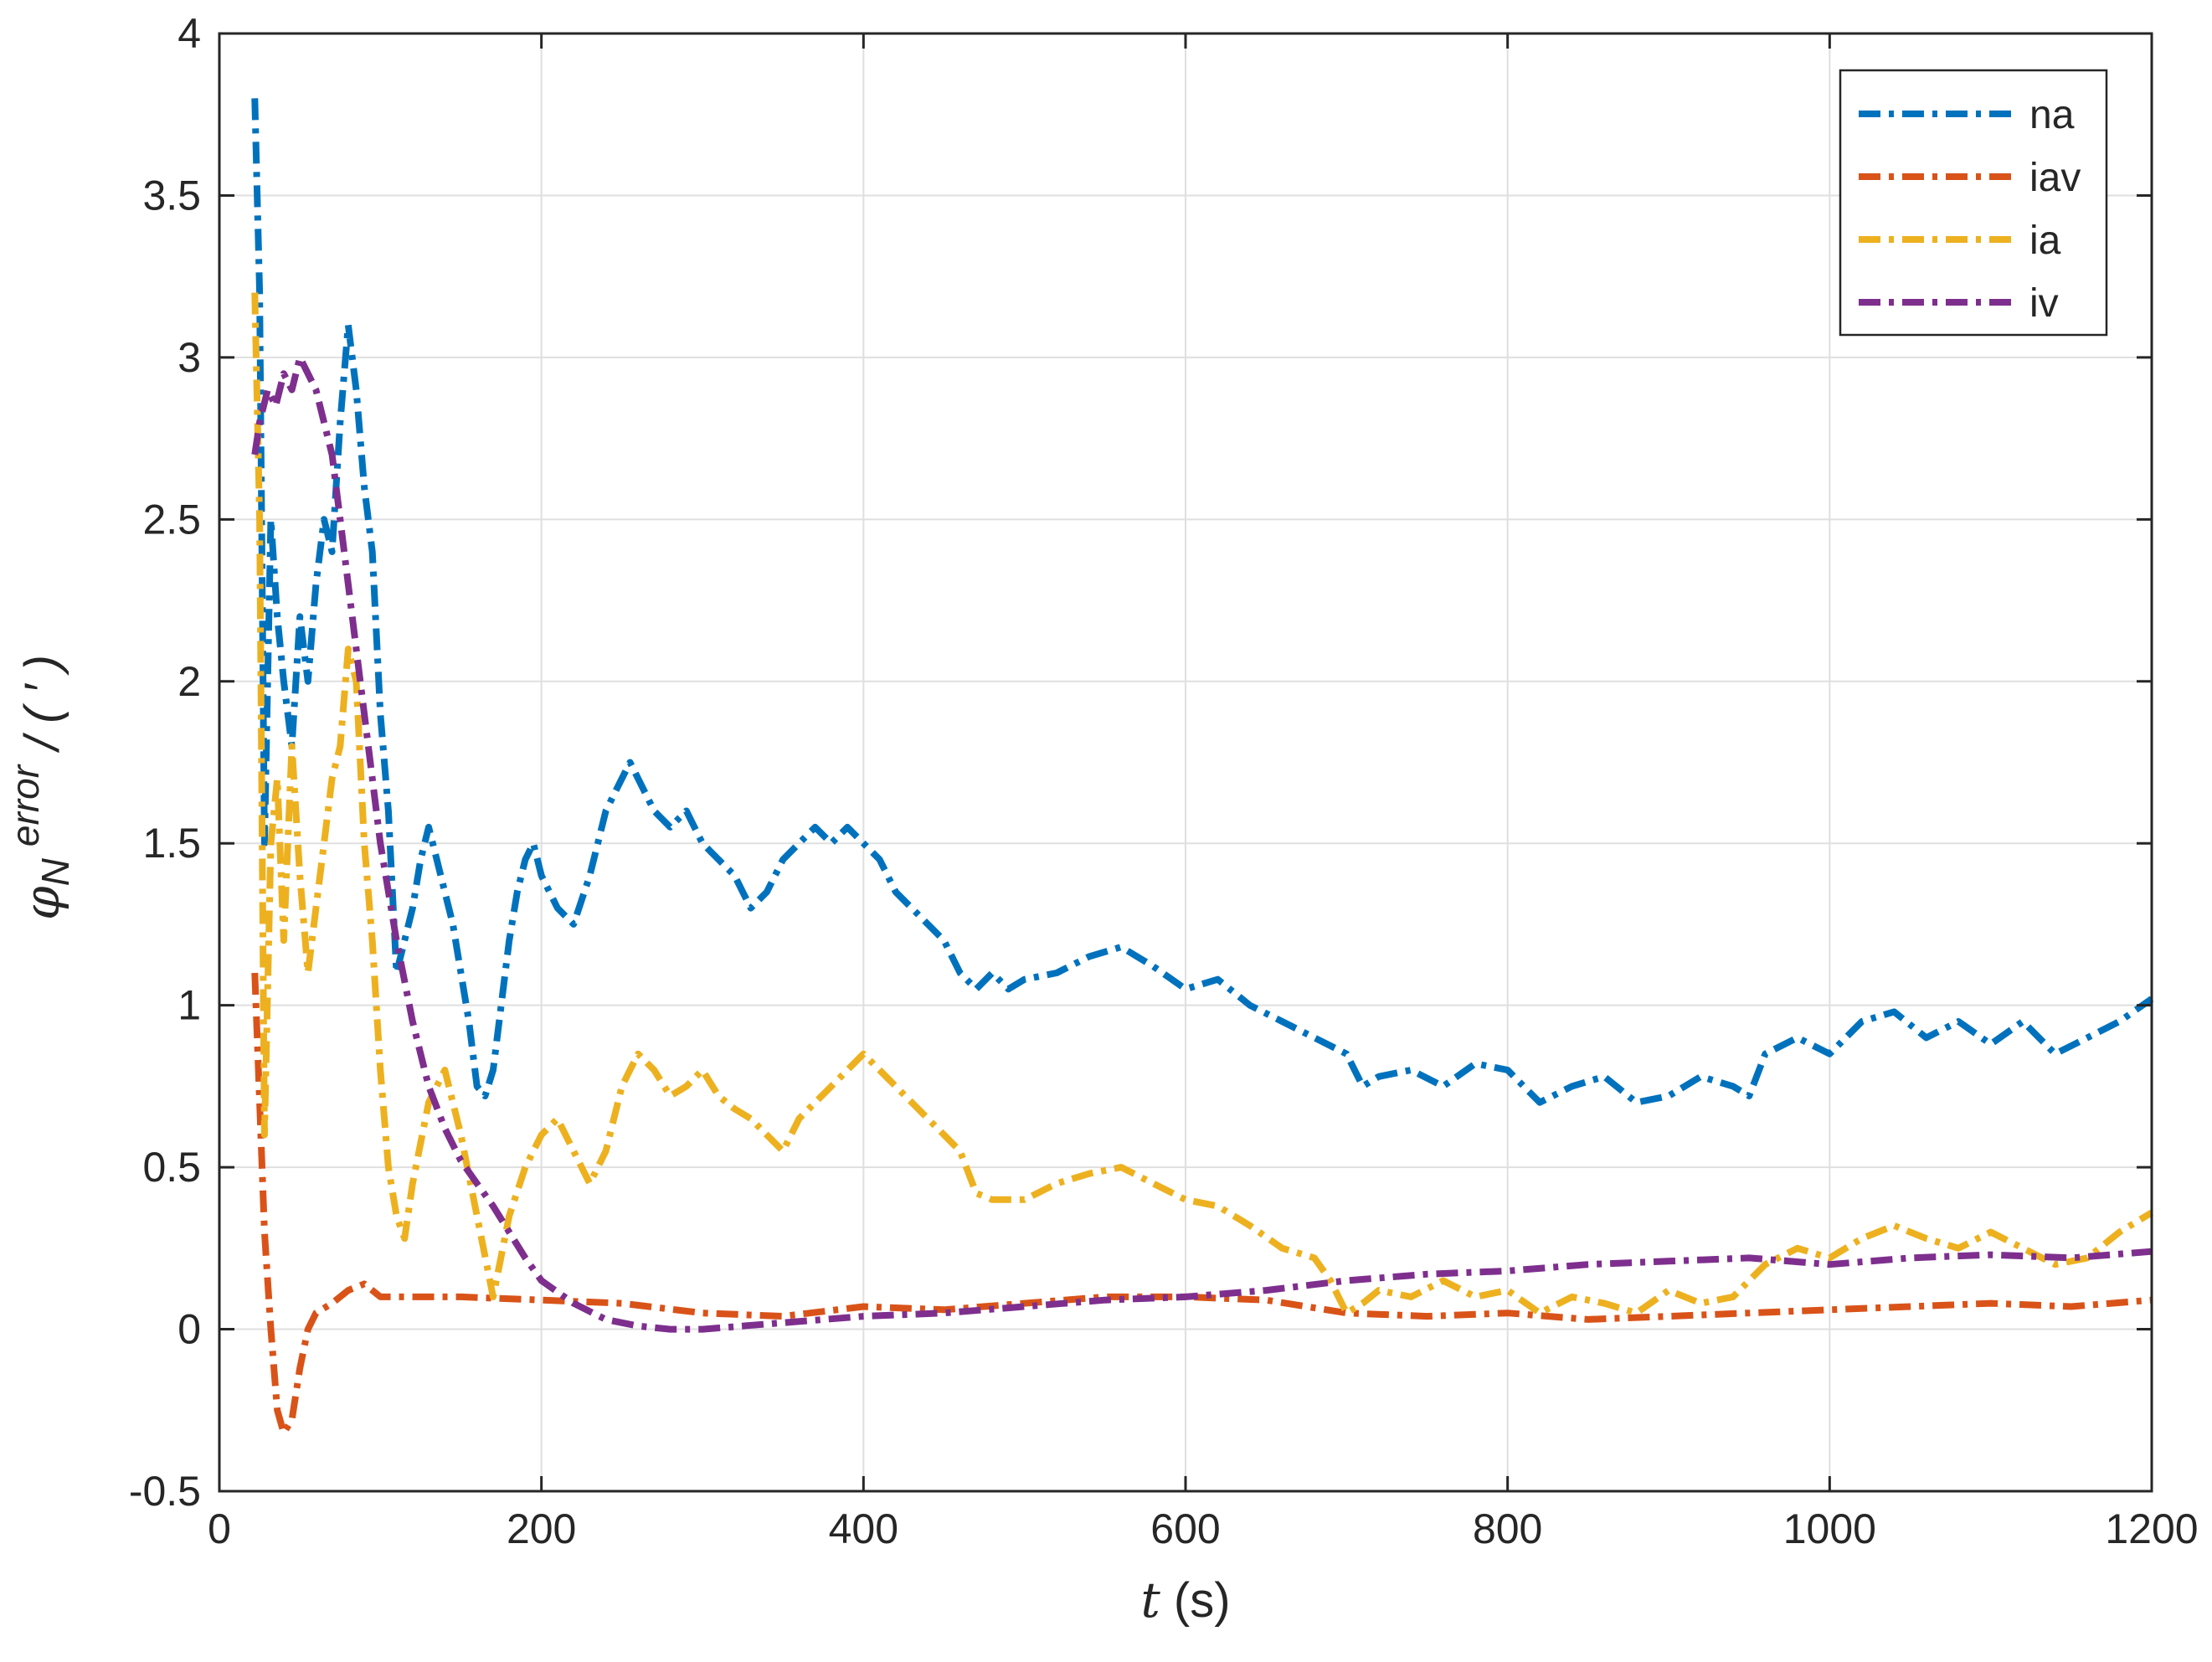 The image size is (2212, 1662). I want to click on y-tick-label: 1, so click(189, 1006).